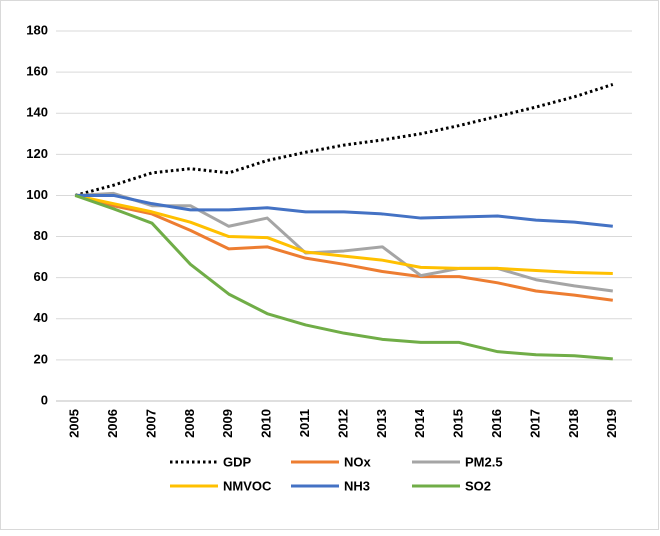 Image resolution: width=660 pixels, height=536 pixels. Describe the element at coordinates (37, 29) in the screenshot. I see `y-tick-label: 180` at that location.